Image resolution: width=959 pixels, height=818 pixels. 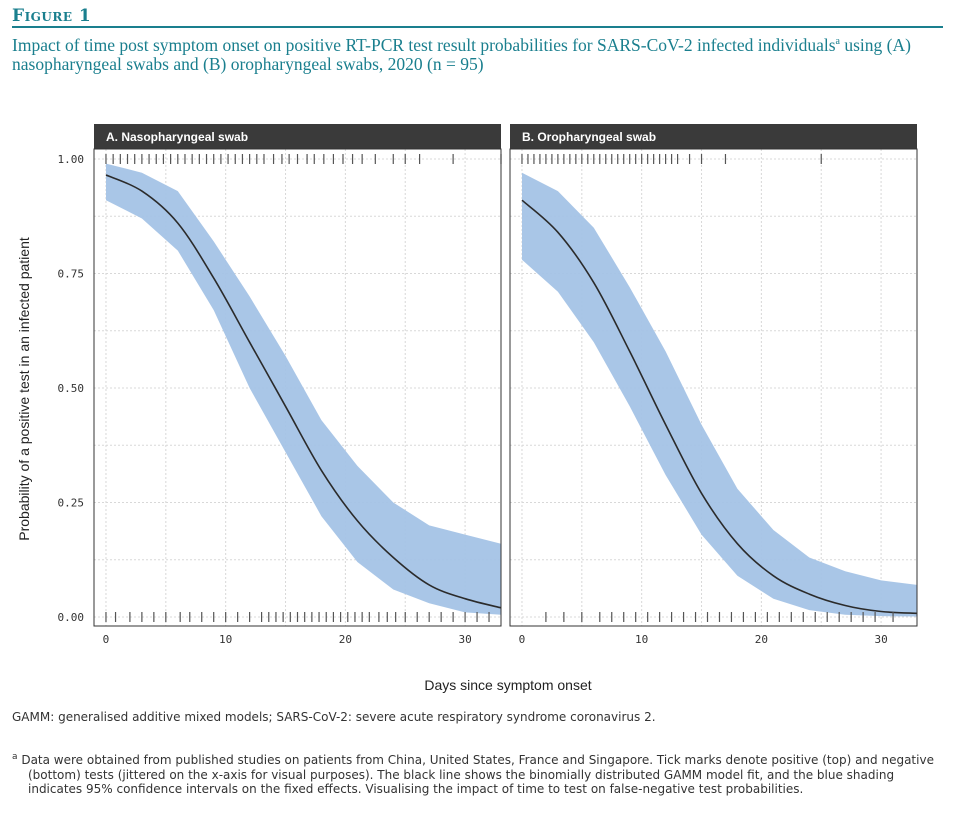 I want to click on y-tick-label: 0.50, so click(x=71, y=388).